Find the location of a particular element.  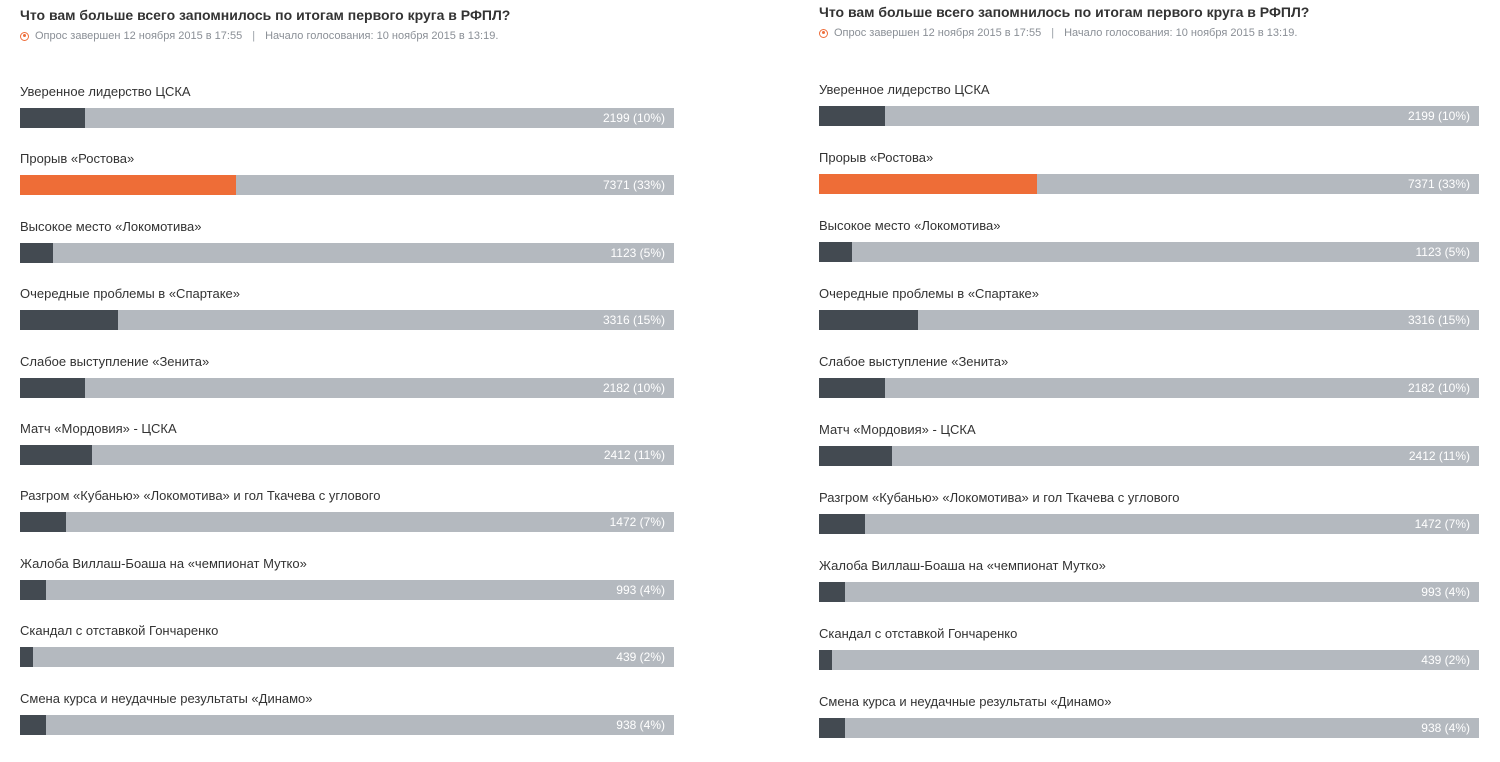

option-label: Слабое выступление «Зенита» is located at coordinates (115, 361).